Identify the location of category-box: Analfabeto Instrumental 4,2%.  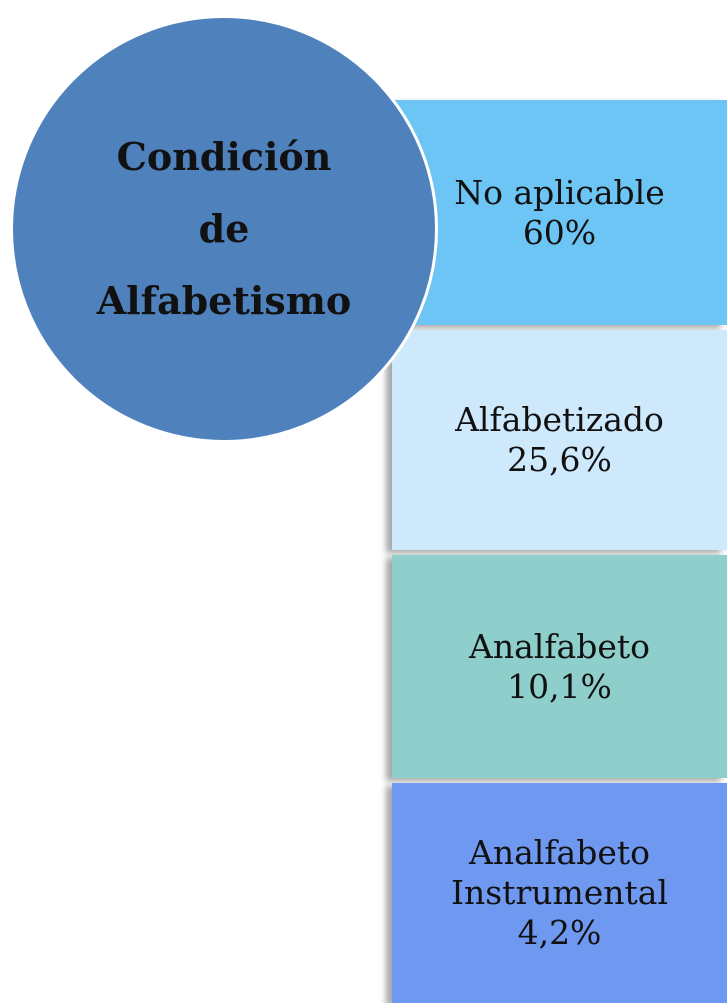
(559, 893).